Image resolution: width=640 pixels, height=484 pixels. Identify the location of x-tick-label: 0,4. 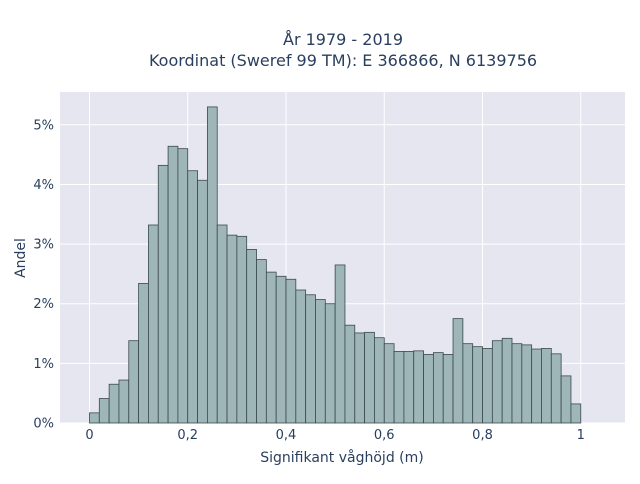
(286, 435).